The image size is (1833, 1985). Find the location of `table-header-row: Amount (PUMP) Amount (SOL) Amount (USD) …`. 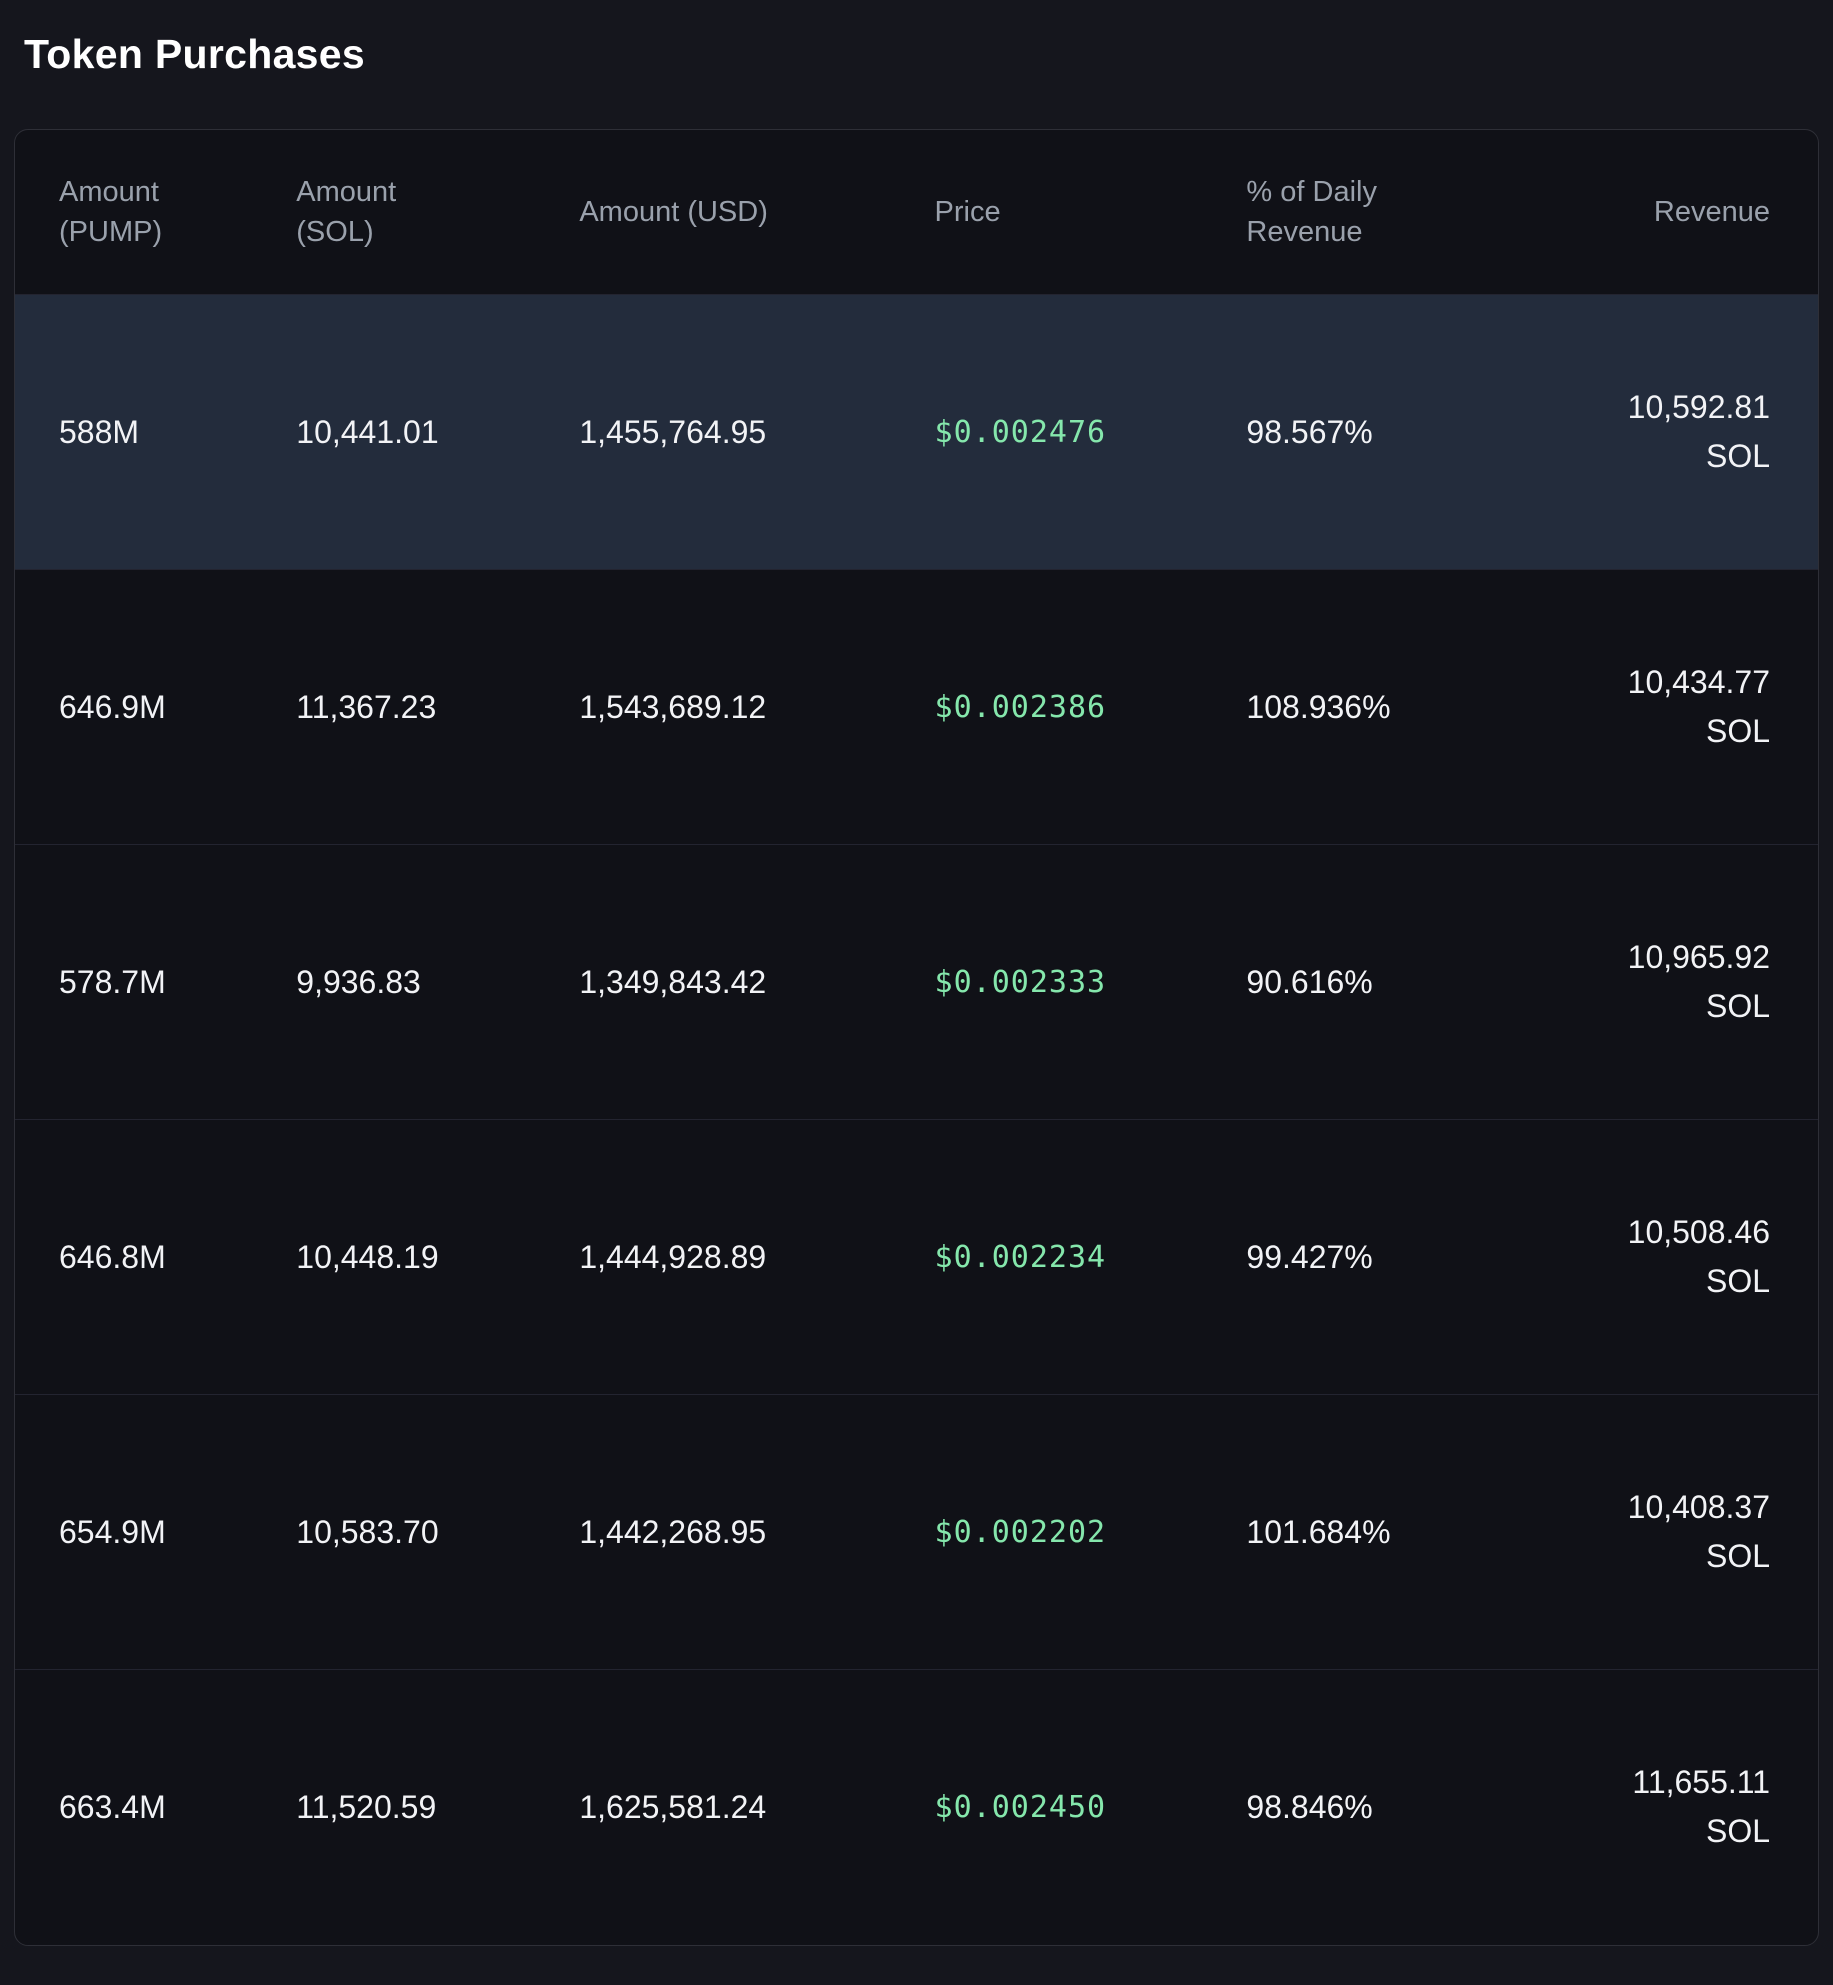

table-header-row: Amount (PUMP) Amount (SOL) Amount (USD) … is located at coordinates (916, 213).